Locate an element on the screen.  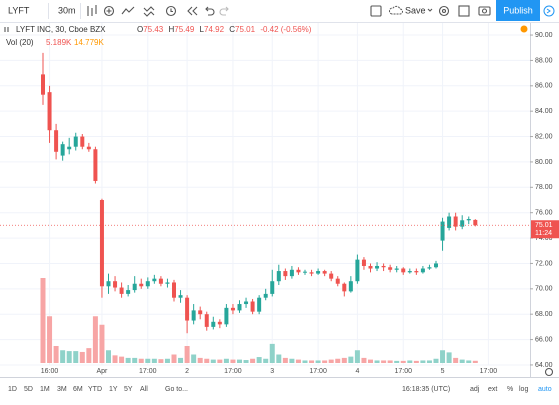
x-tick-label: 2 is located at coordinates (187, 371).